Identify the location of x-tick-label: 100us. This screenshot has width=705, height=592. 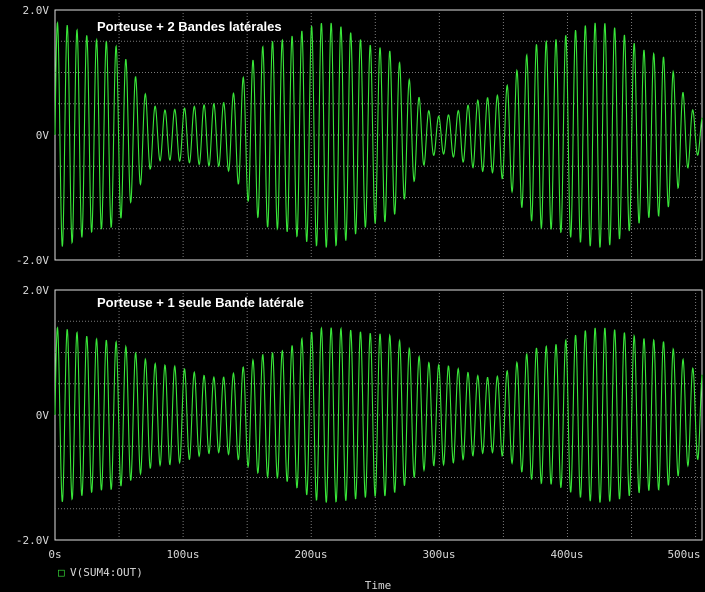
(182, 554).